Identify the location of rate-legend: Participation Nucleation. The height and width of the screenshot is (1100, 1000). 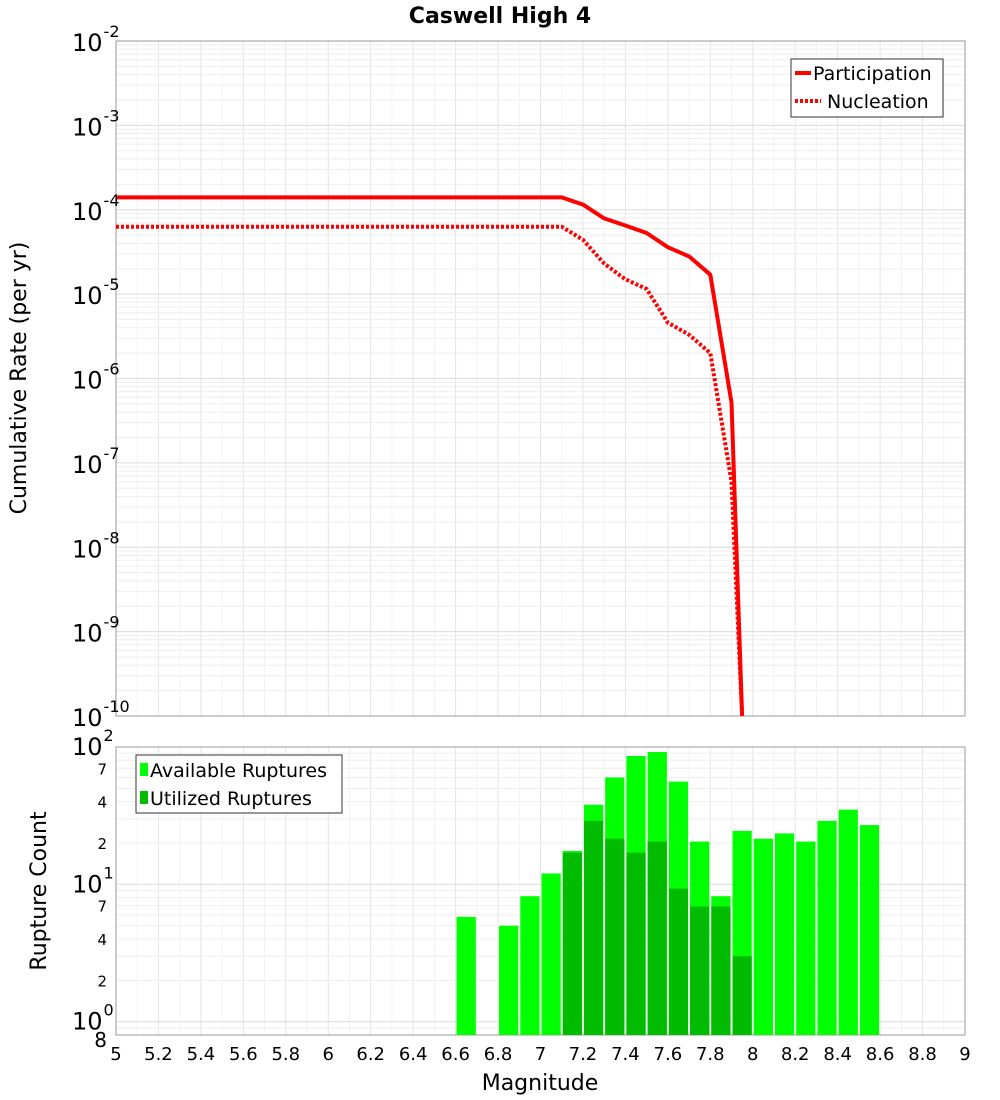
(867, 88).